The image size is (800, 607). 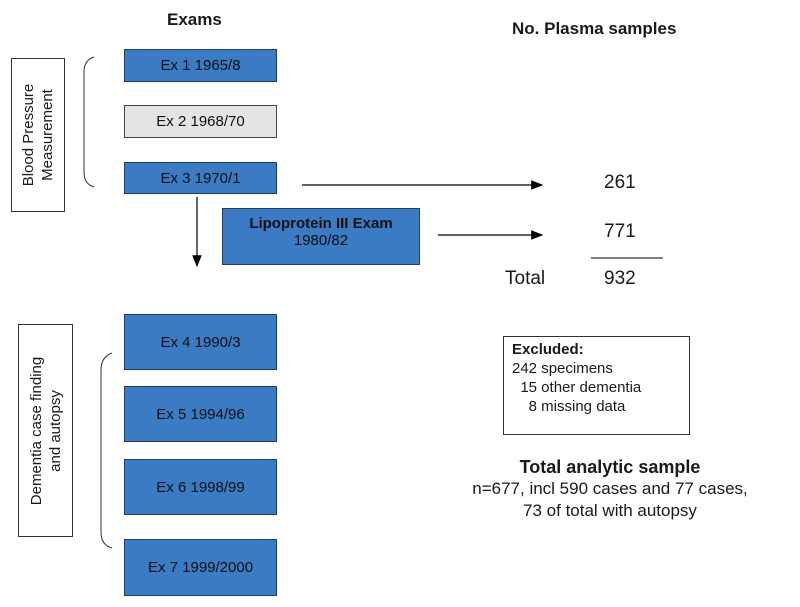 What do you see at coordinates (200, 178) in the screenshot?
I see `exam-box-ex3: Ex 3 1970/1` at bounding box center [200, 178].